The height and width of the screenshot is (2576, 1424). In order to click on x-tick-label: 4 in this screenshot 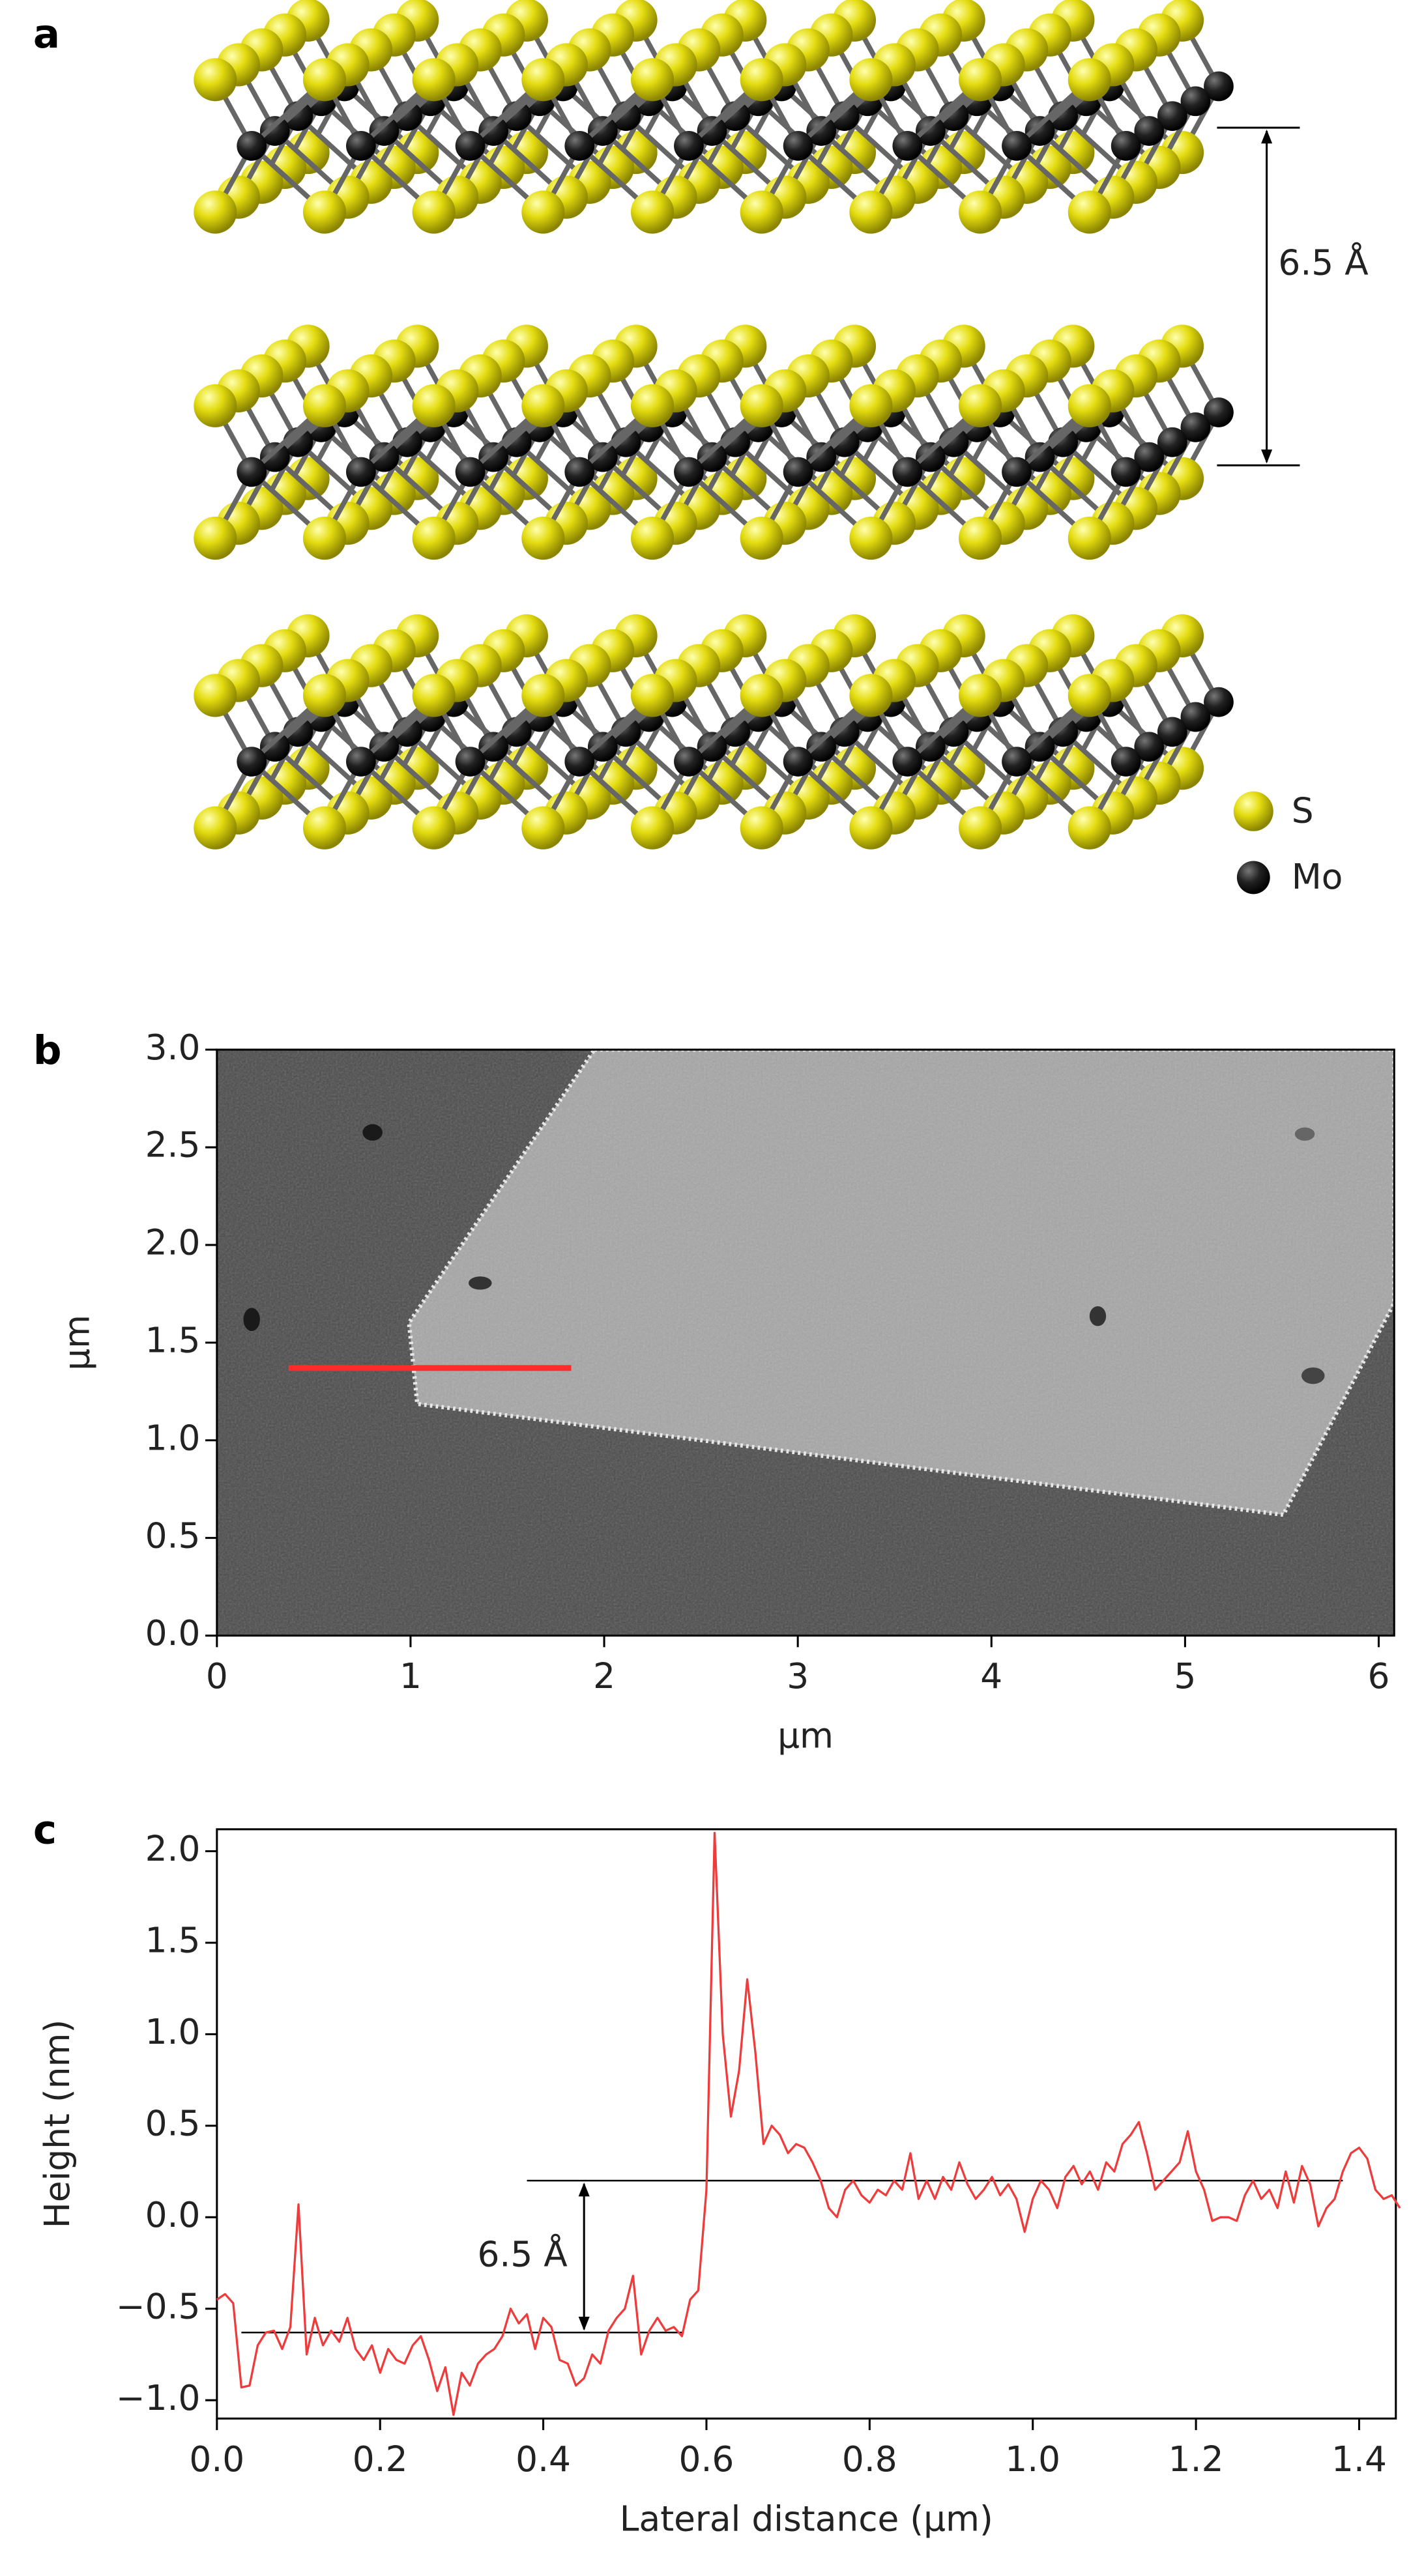, I will do `click(991, 1675)`.